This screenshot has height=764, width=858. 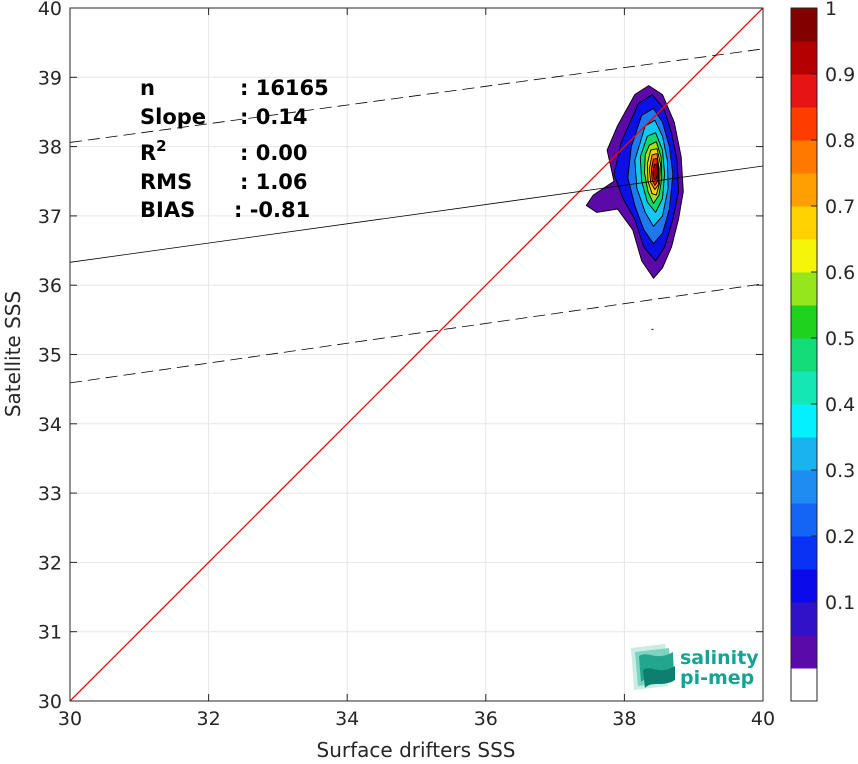 I want to click on logo-text-line1: salinity, so click(x=719, y=658).